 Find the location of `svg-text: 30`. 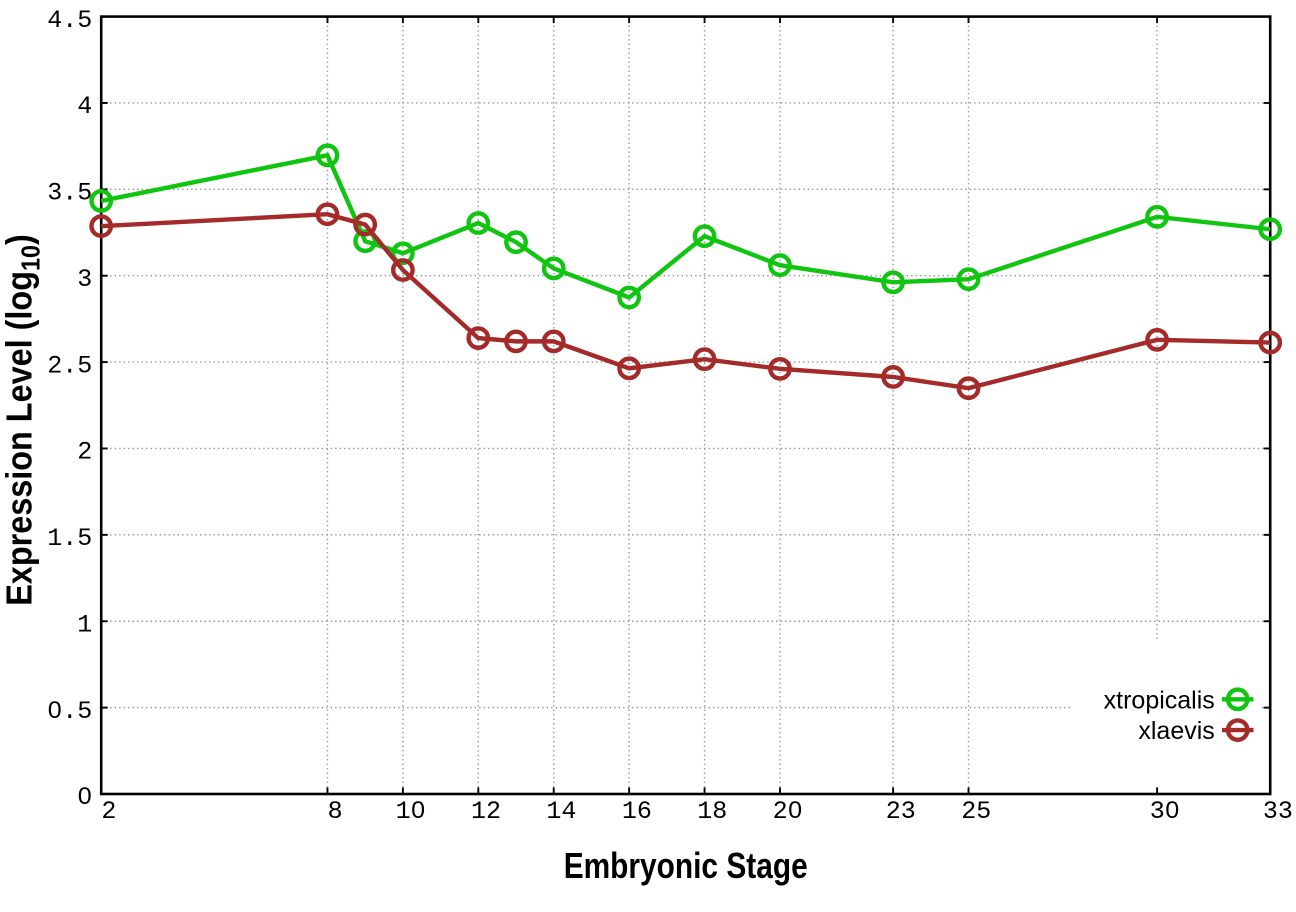

svg-text: 30 is located at coordinates (1165, 811).